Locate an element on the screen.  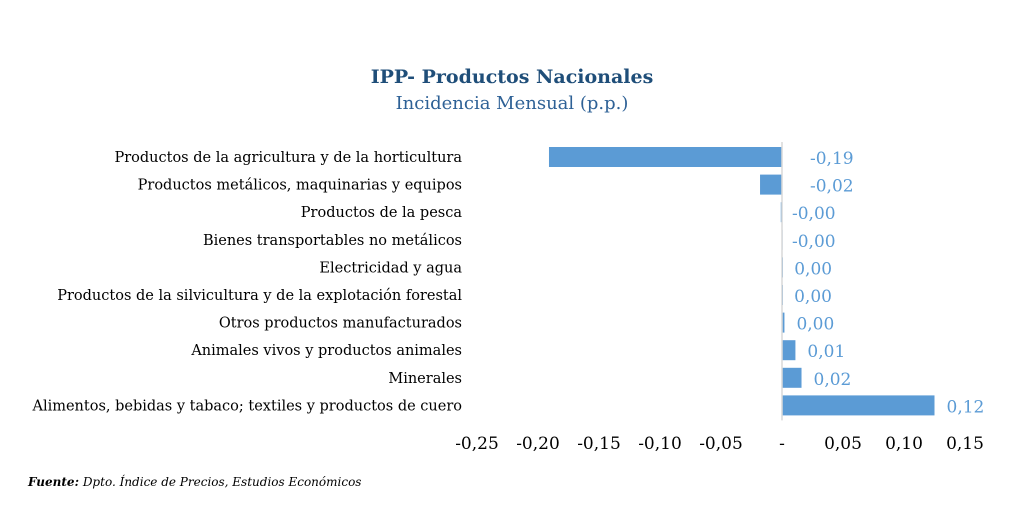
chart-subtitle: Incidencia Mensual (p.p.) is located at coordinates (512, 103).